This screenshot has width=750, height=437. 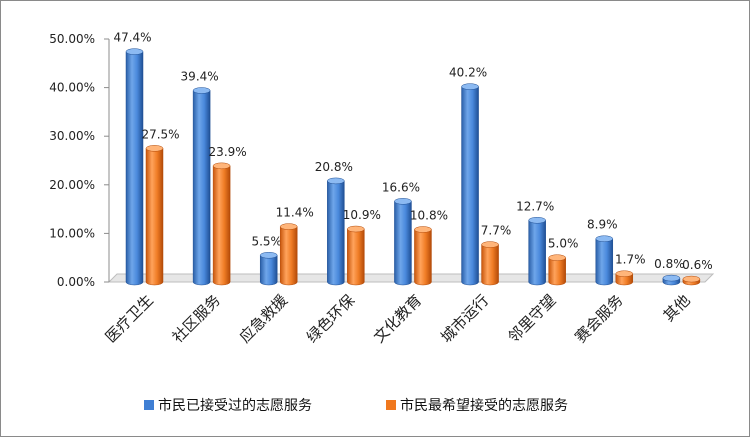 I want to click on bar-series-2: 0.6%, so click(x=697, y=272).